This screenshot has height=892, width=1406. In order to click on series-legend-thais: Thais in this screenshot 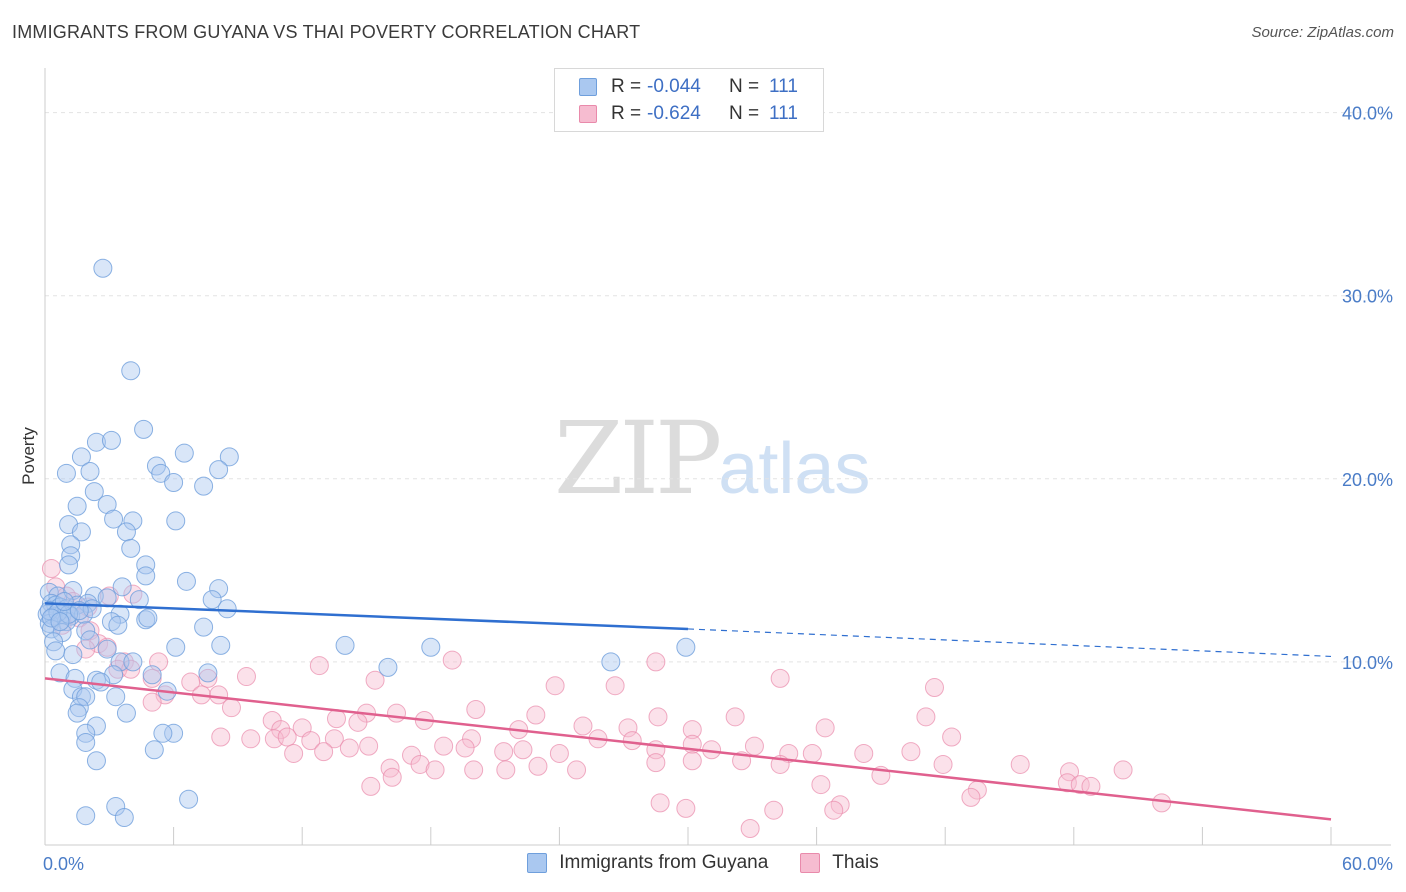, I will do `click(839, 863)`.